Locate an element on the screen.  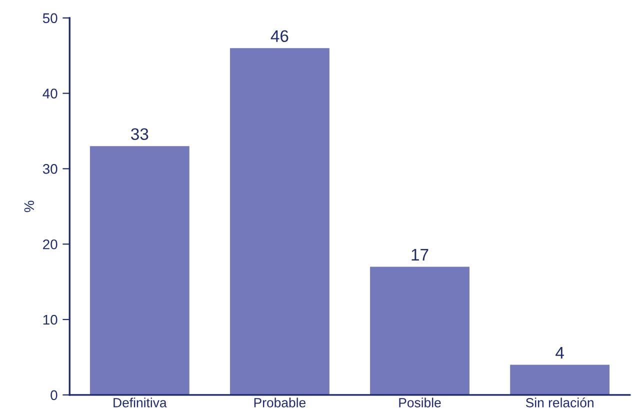
data-label: 17 is located at coordinates (420, 254).